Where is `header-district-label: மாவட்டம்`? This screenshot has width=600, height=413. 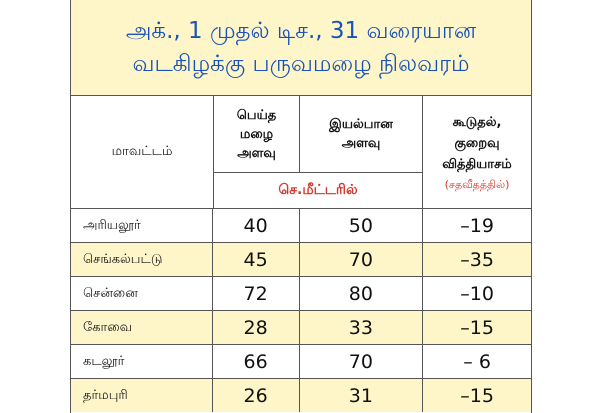
header-district-label: மாவட்டம் is located at coordinates (142, 151).